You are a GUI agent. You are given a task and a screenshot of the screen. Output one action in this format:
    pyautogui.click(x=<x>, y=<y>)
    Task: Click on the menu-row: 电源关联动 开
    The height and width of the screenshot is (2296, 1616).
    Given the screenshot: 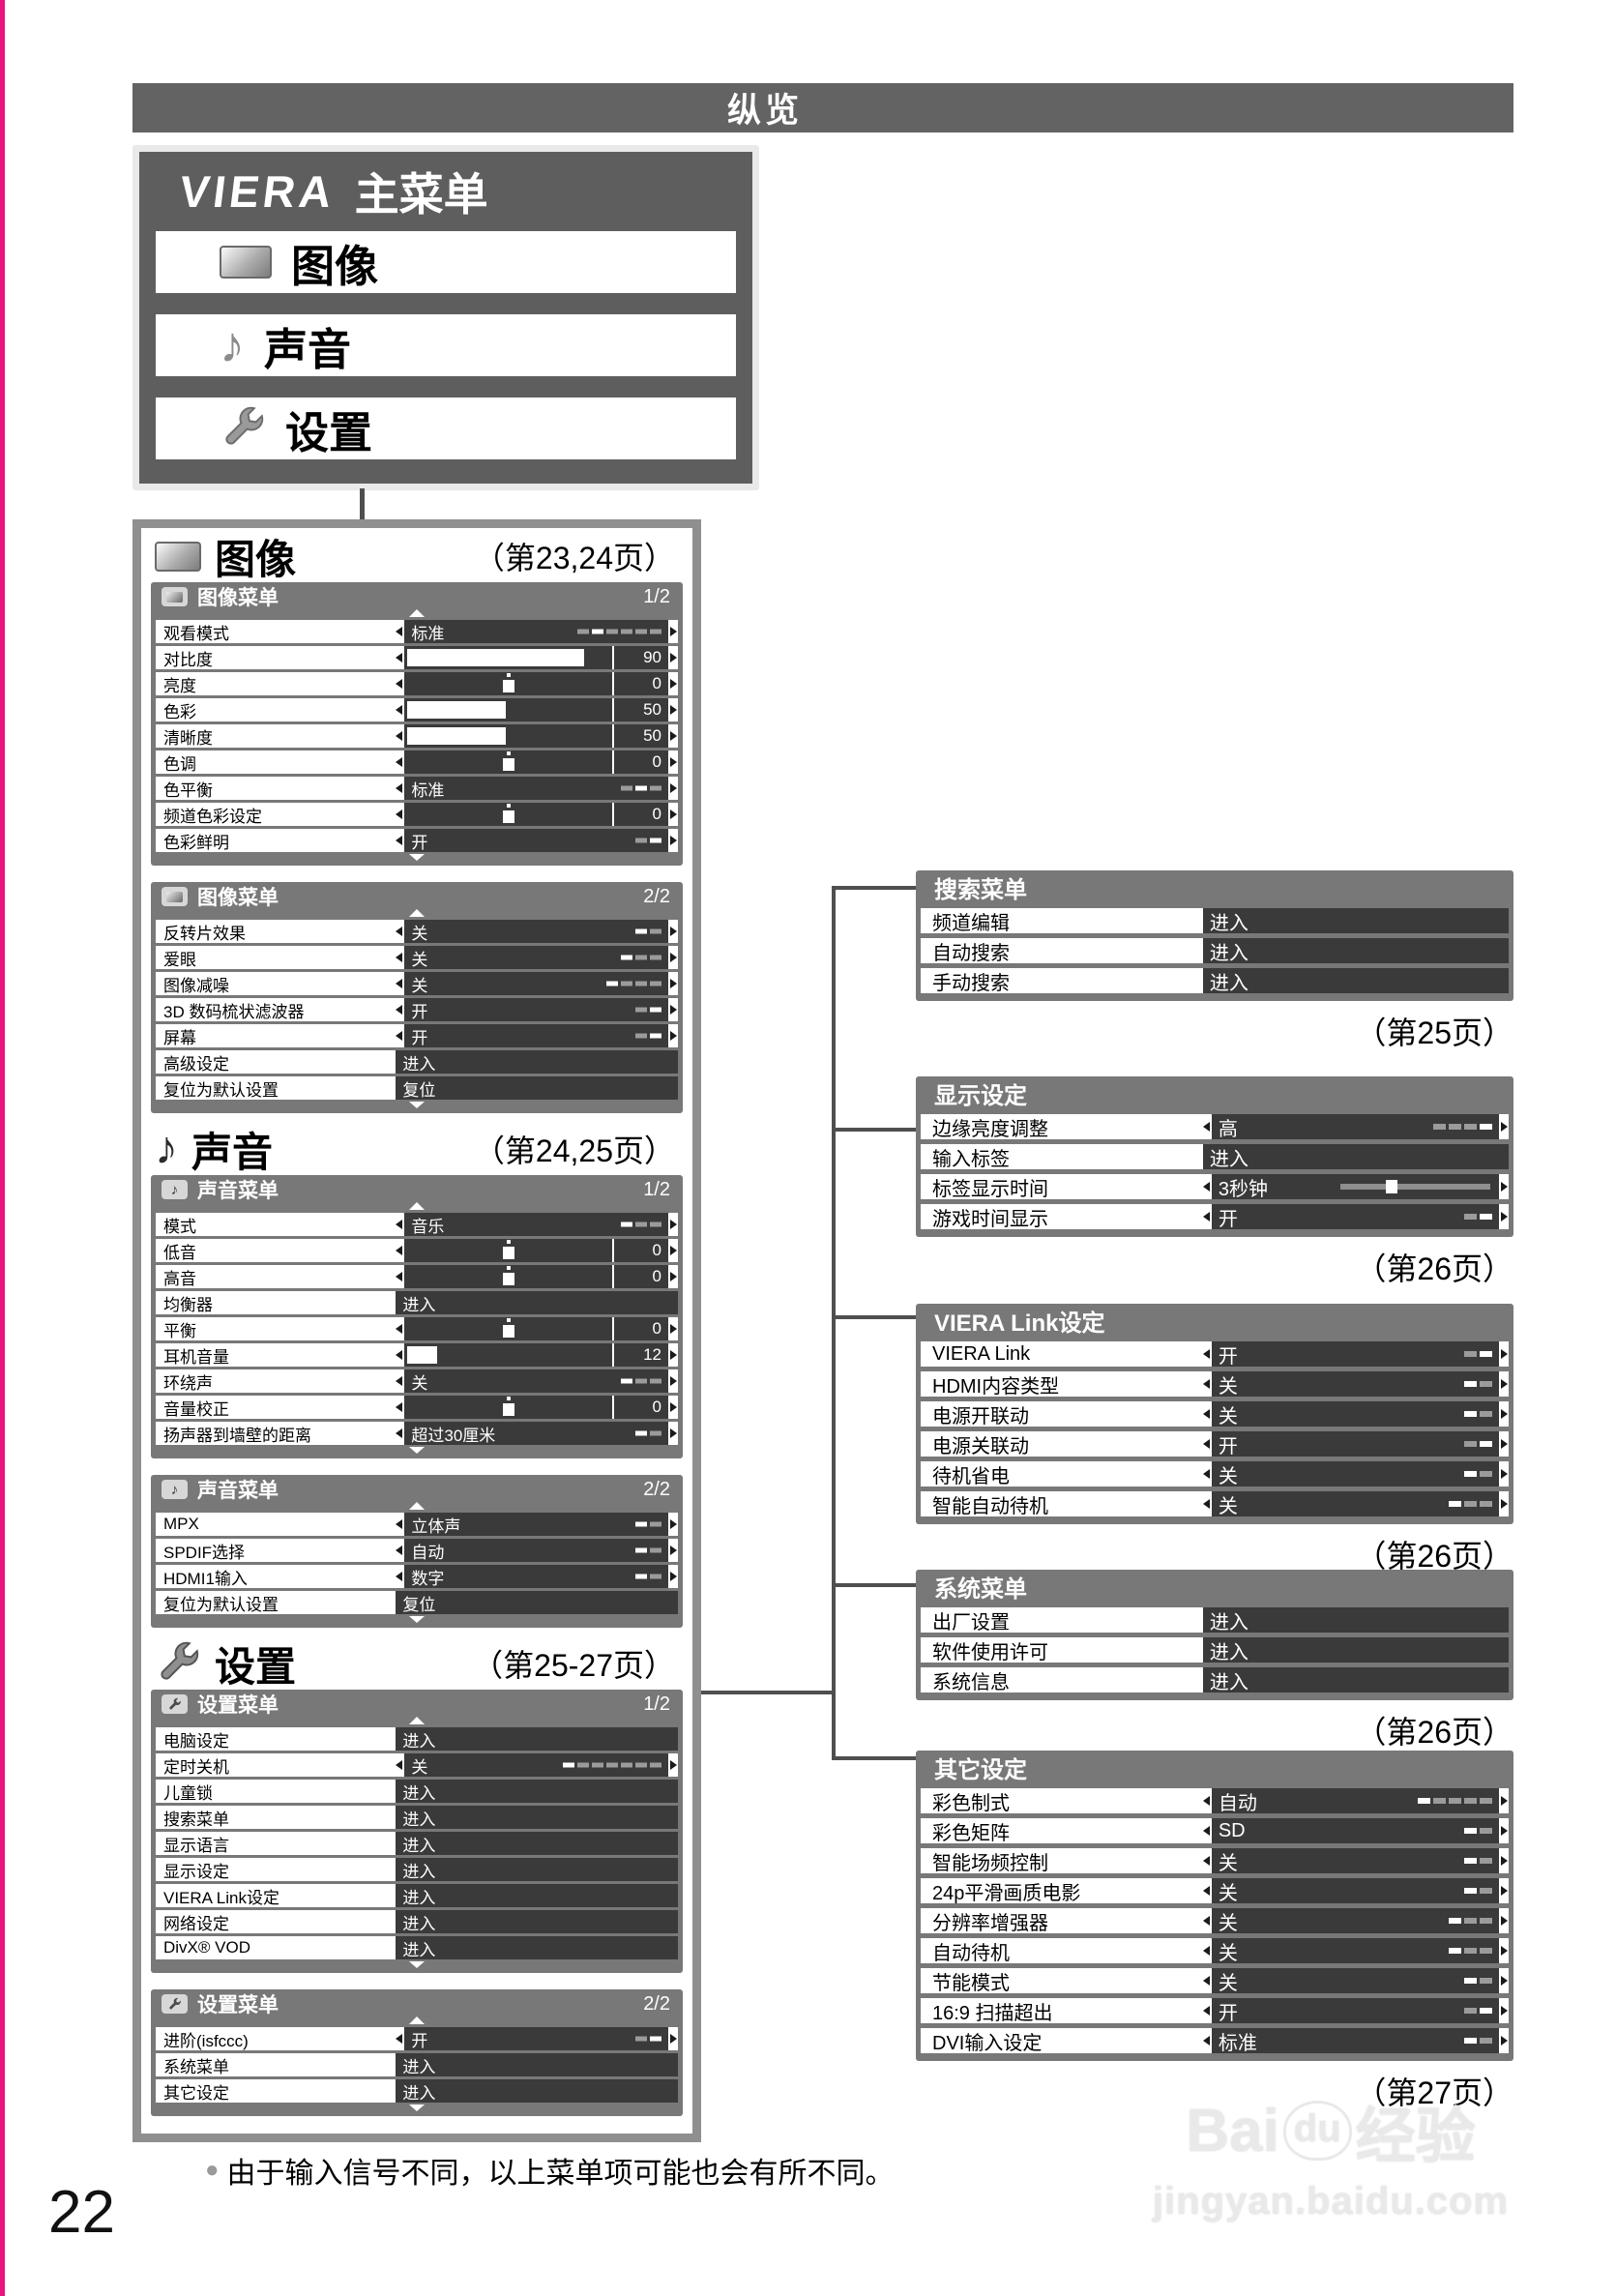 What is the action you would take?
    pyautogui.click(x=1215, y=1444)
    